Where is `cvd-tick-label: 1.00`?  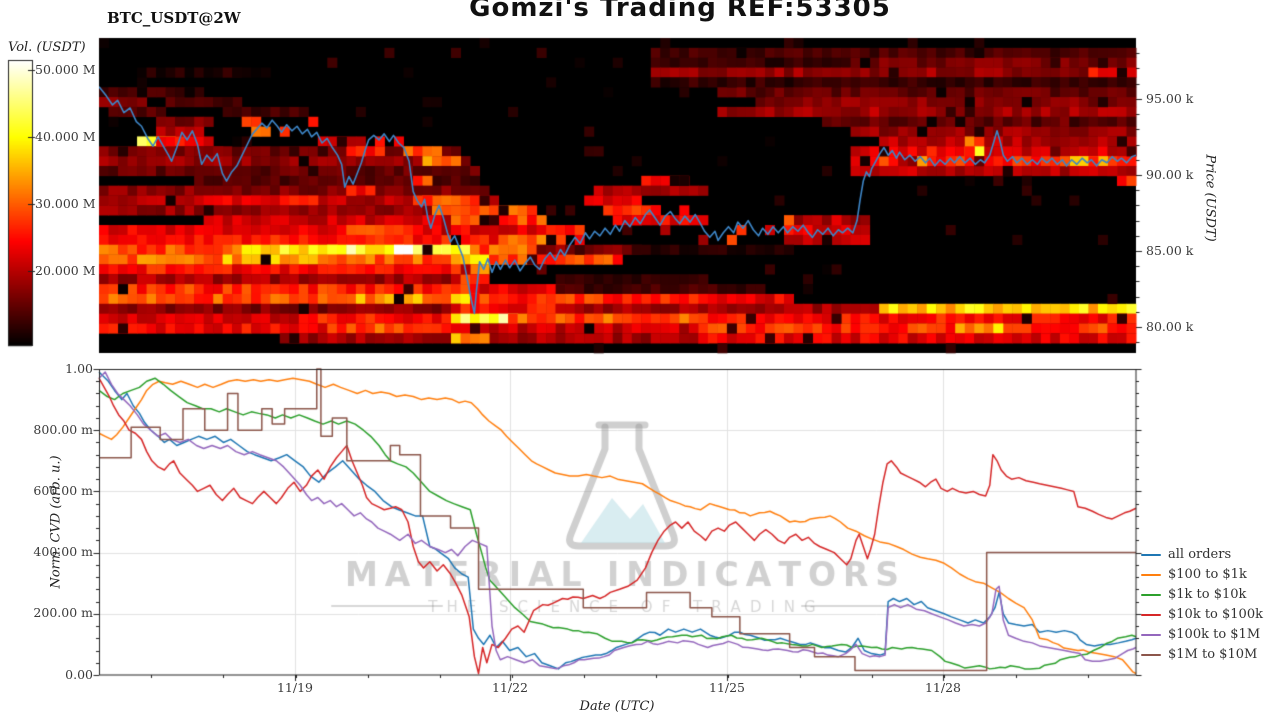 cvd-tick-label: 1.00 is located at coordinates (79, 368).